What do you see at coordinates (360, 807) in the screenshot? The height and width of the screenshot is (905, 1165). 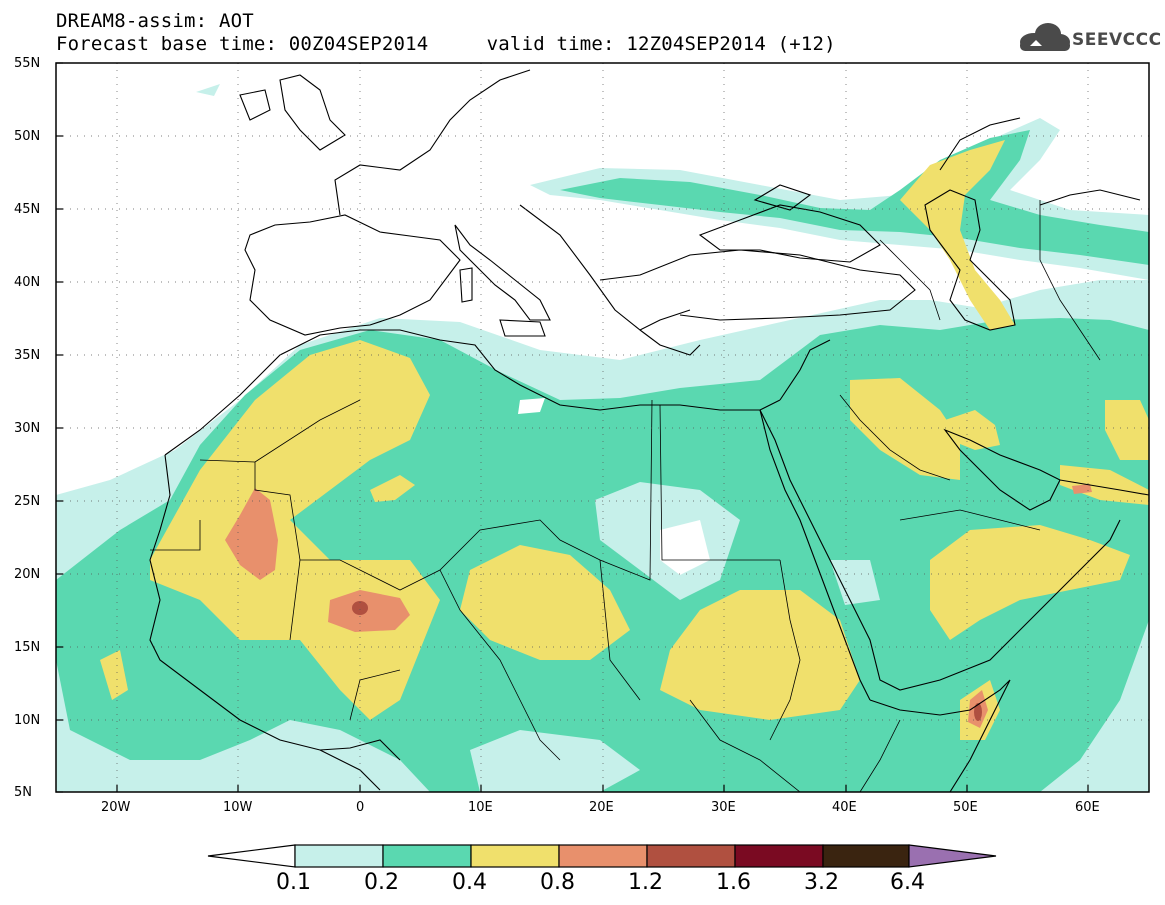 I see `lon-label: 0` at bounding box center [360, 807].